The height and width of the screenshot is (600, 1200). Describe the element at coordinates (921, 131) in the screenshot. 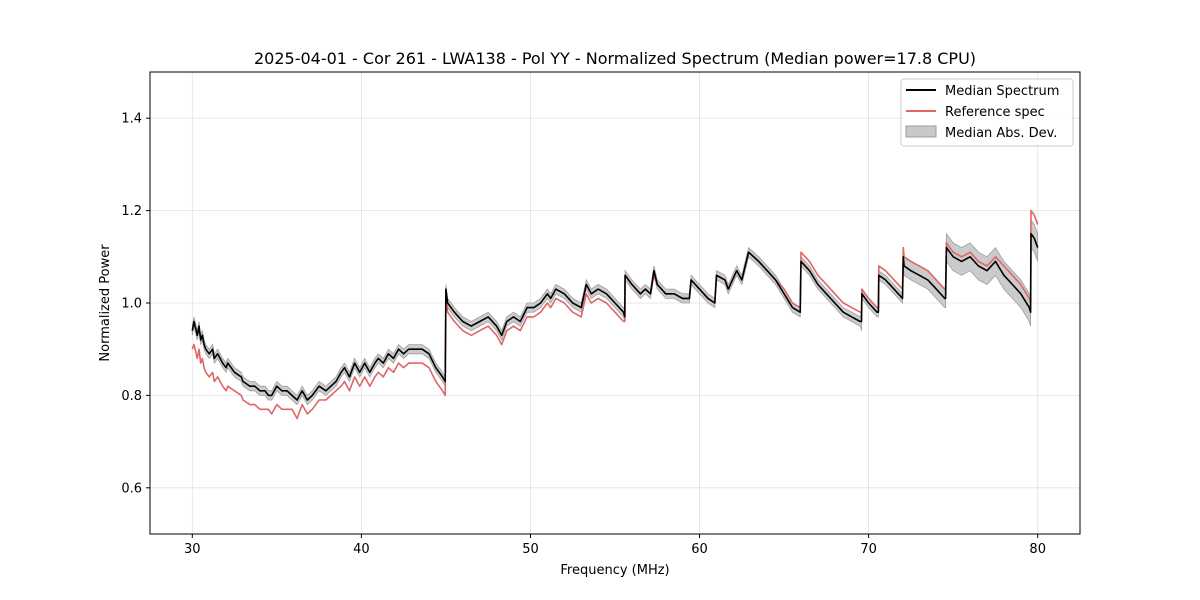

I see `legend-swatch-mad` at that location.